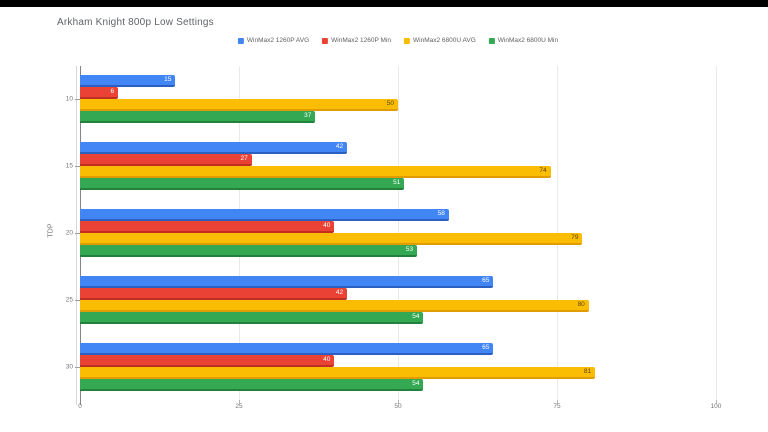 The width and height of the screenshot is (768, 432). What do you see at coordinates (587, 371) in the screenshot?
I see `bar-value-label: 81` at bounding box center [587, 371].